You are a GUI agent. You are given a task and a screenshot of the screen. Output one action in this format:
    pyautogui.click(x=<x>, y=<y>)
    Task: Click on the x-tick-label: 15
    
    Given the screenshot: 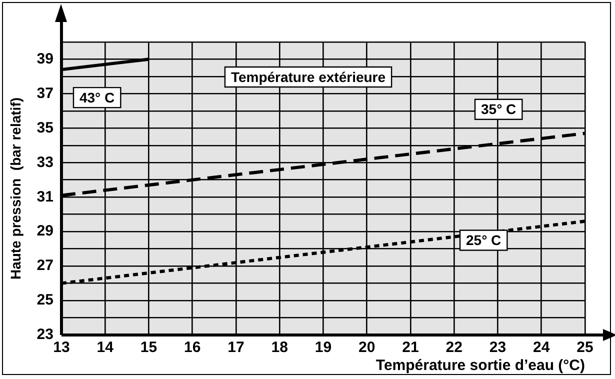 What is the action you would take?
    pyautogui.click(x=149, y=347)
    